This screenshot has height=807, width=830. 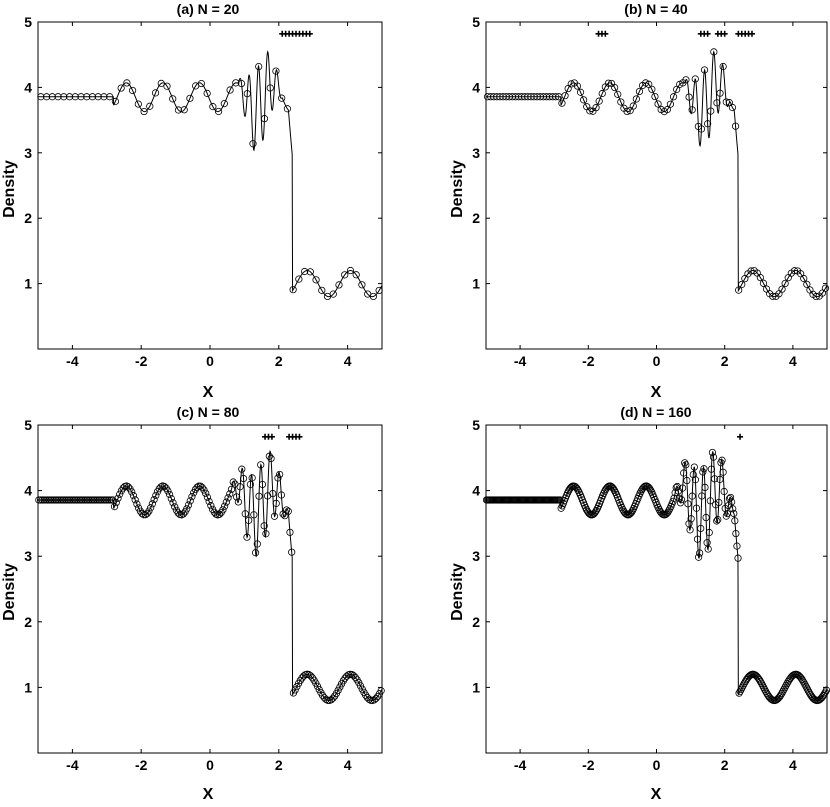 What do you see at coordinates (476, 556) in the screenshot?
I see `panel-d-ytick-label: 3` at bounding box center [476, 556].